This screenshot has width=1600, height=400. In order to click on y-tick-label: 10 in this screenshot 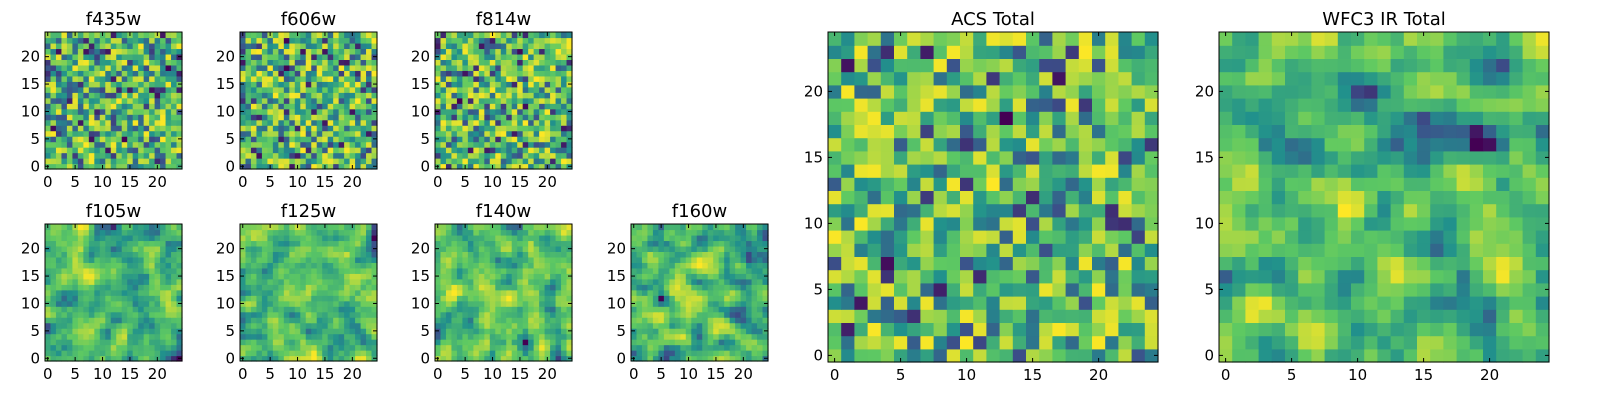, I will do `click(30, 111)`.